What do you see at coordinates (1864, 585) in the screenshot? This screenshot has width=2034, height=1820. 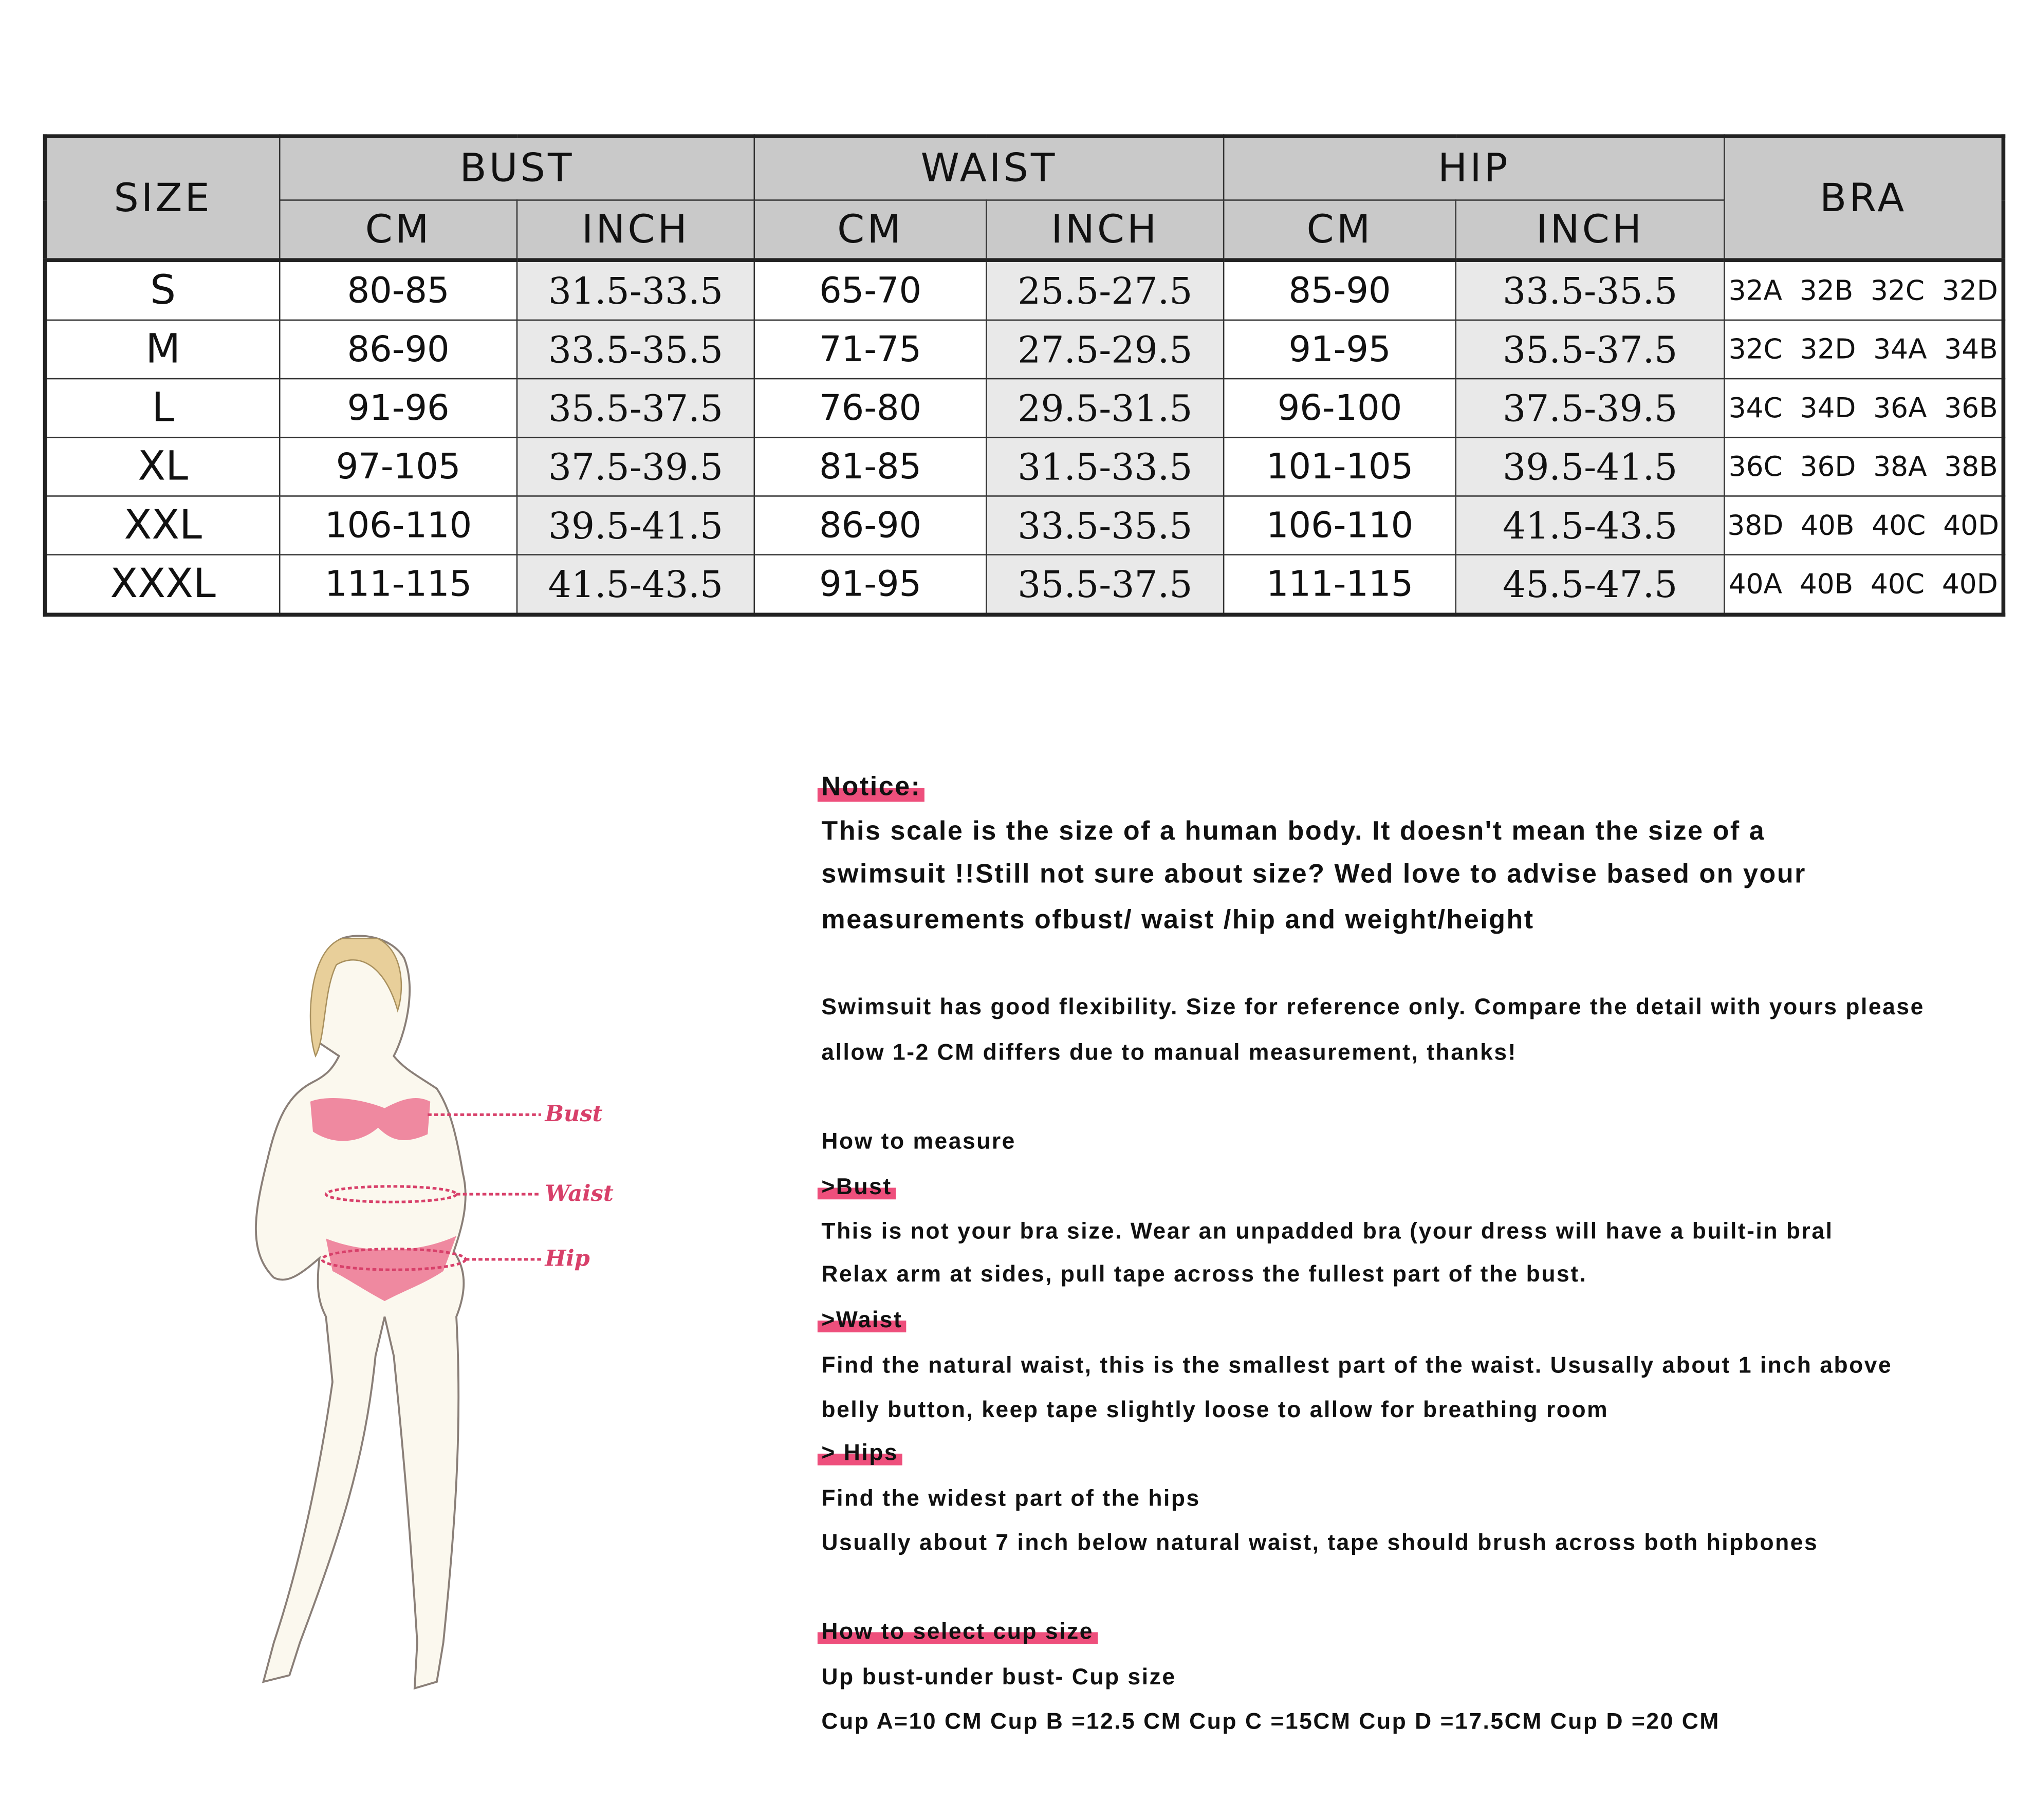 I see `cell-bra: 40A 40B 40C 40D` at bounding box center [1864, 585].